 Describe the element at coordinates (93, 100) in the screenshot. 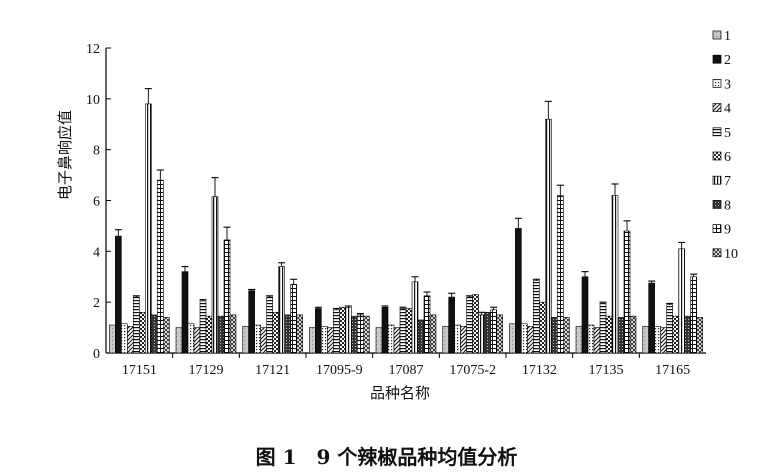

I see `y-tick-label: 10` at that location.